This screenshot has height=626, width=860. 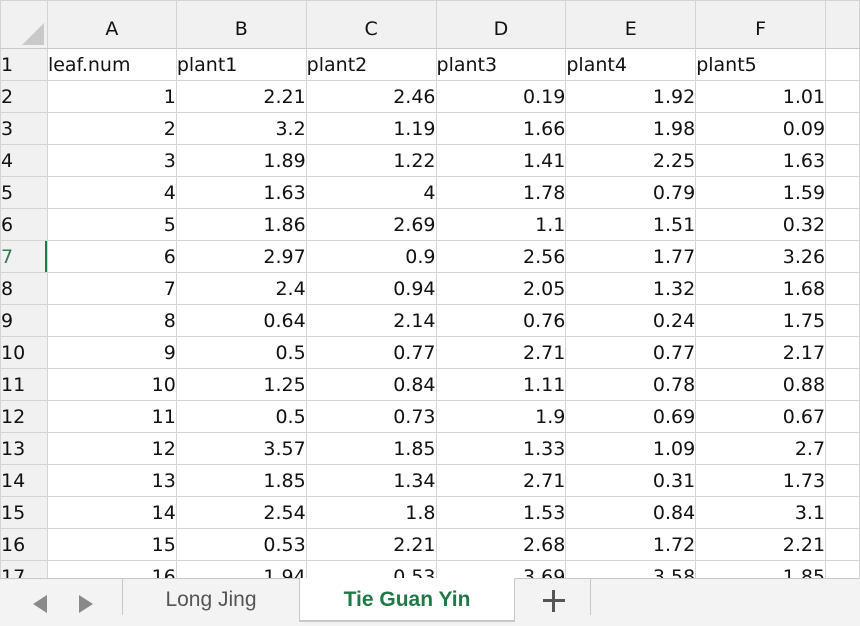 What do you see at coordinates (111, 96) in the screenshot?
I see `cell-a2: 1` at bounding box center [111, 96].